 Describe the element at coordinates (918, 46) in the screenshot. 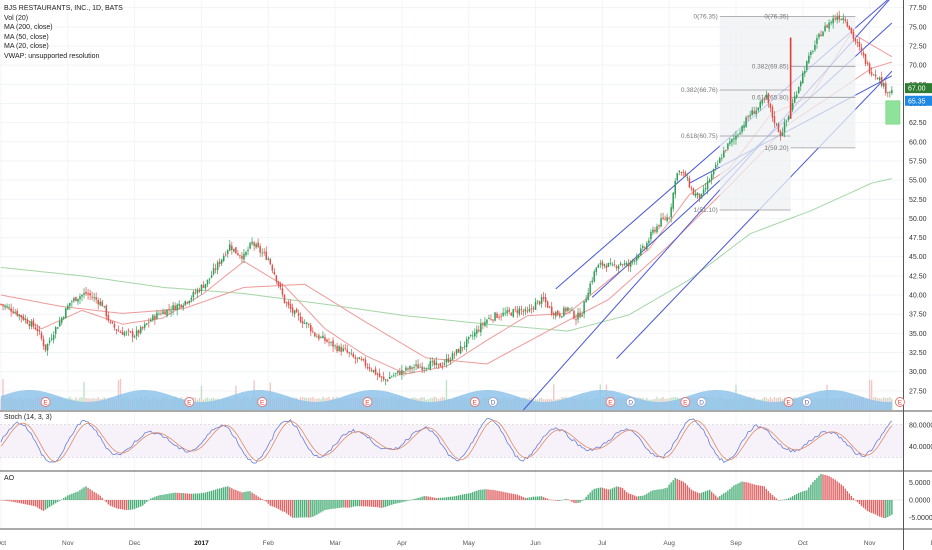

I see `price-tick-label-2: 72.50` at that location.